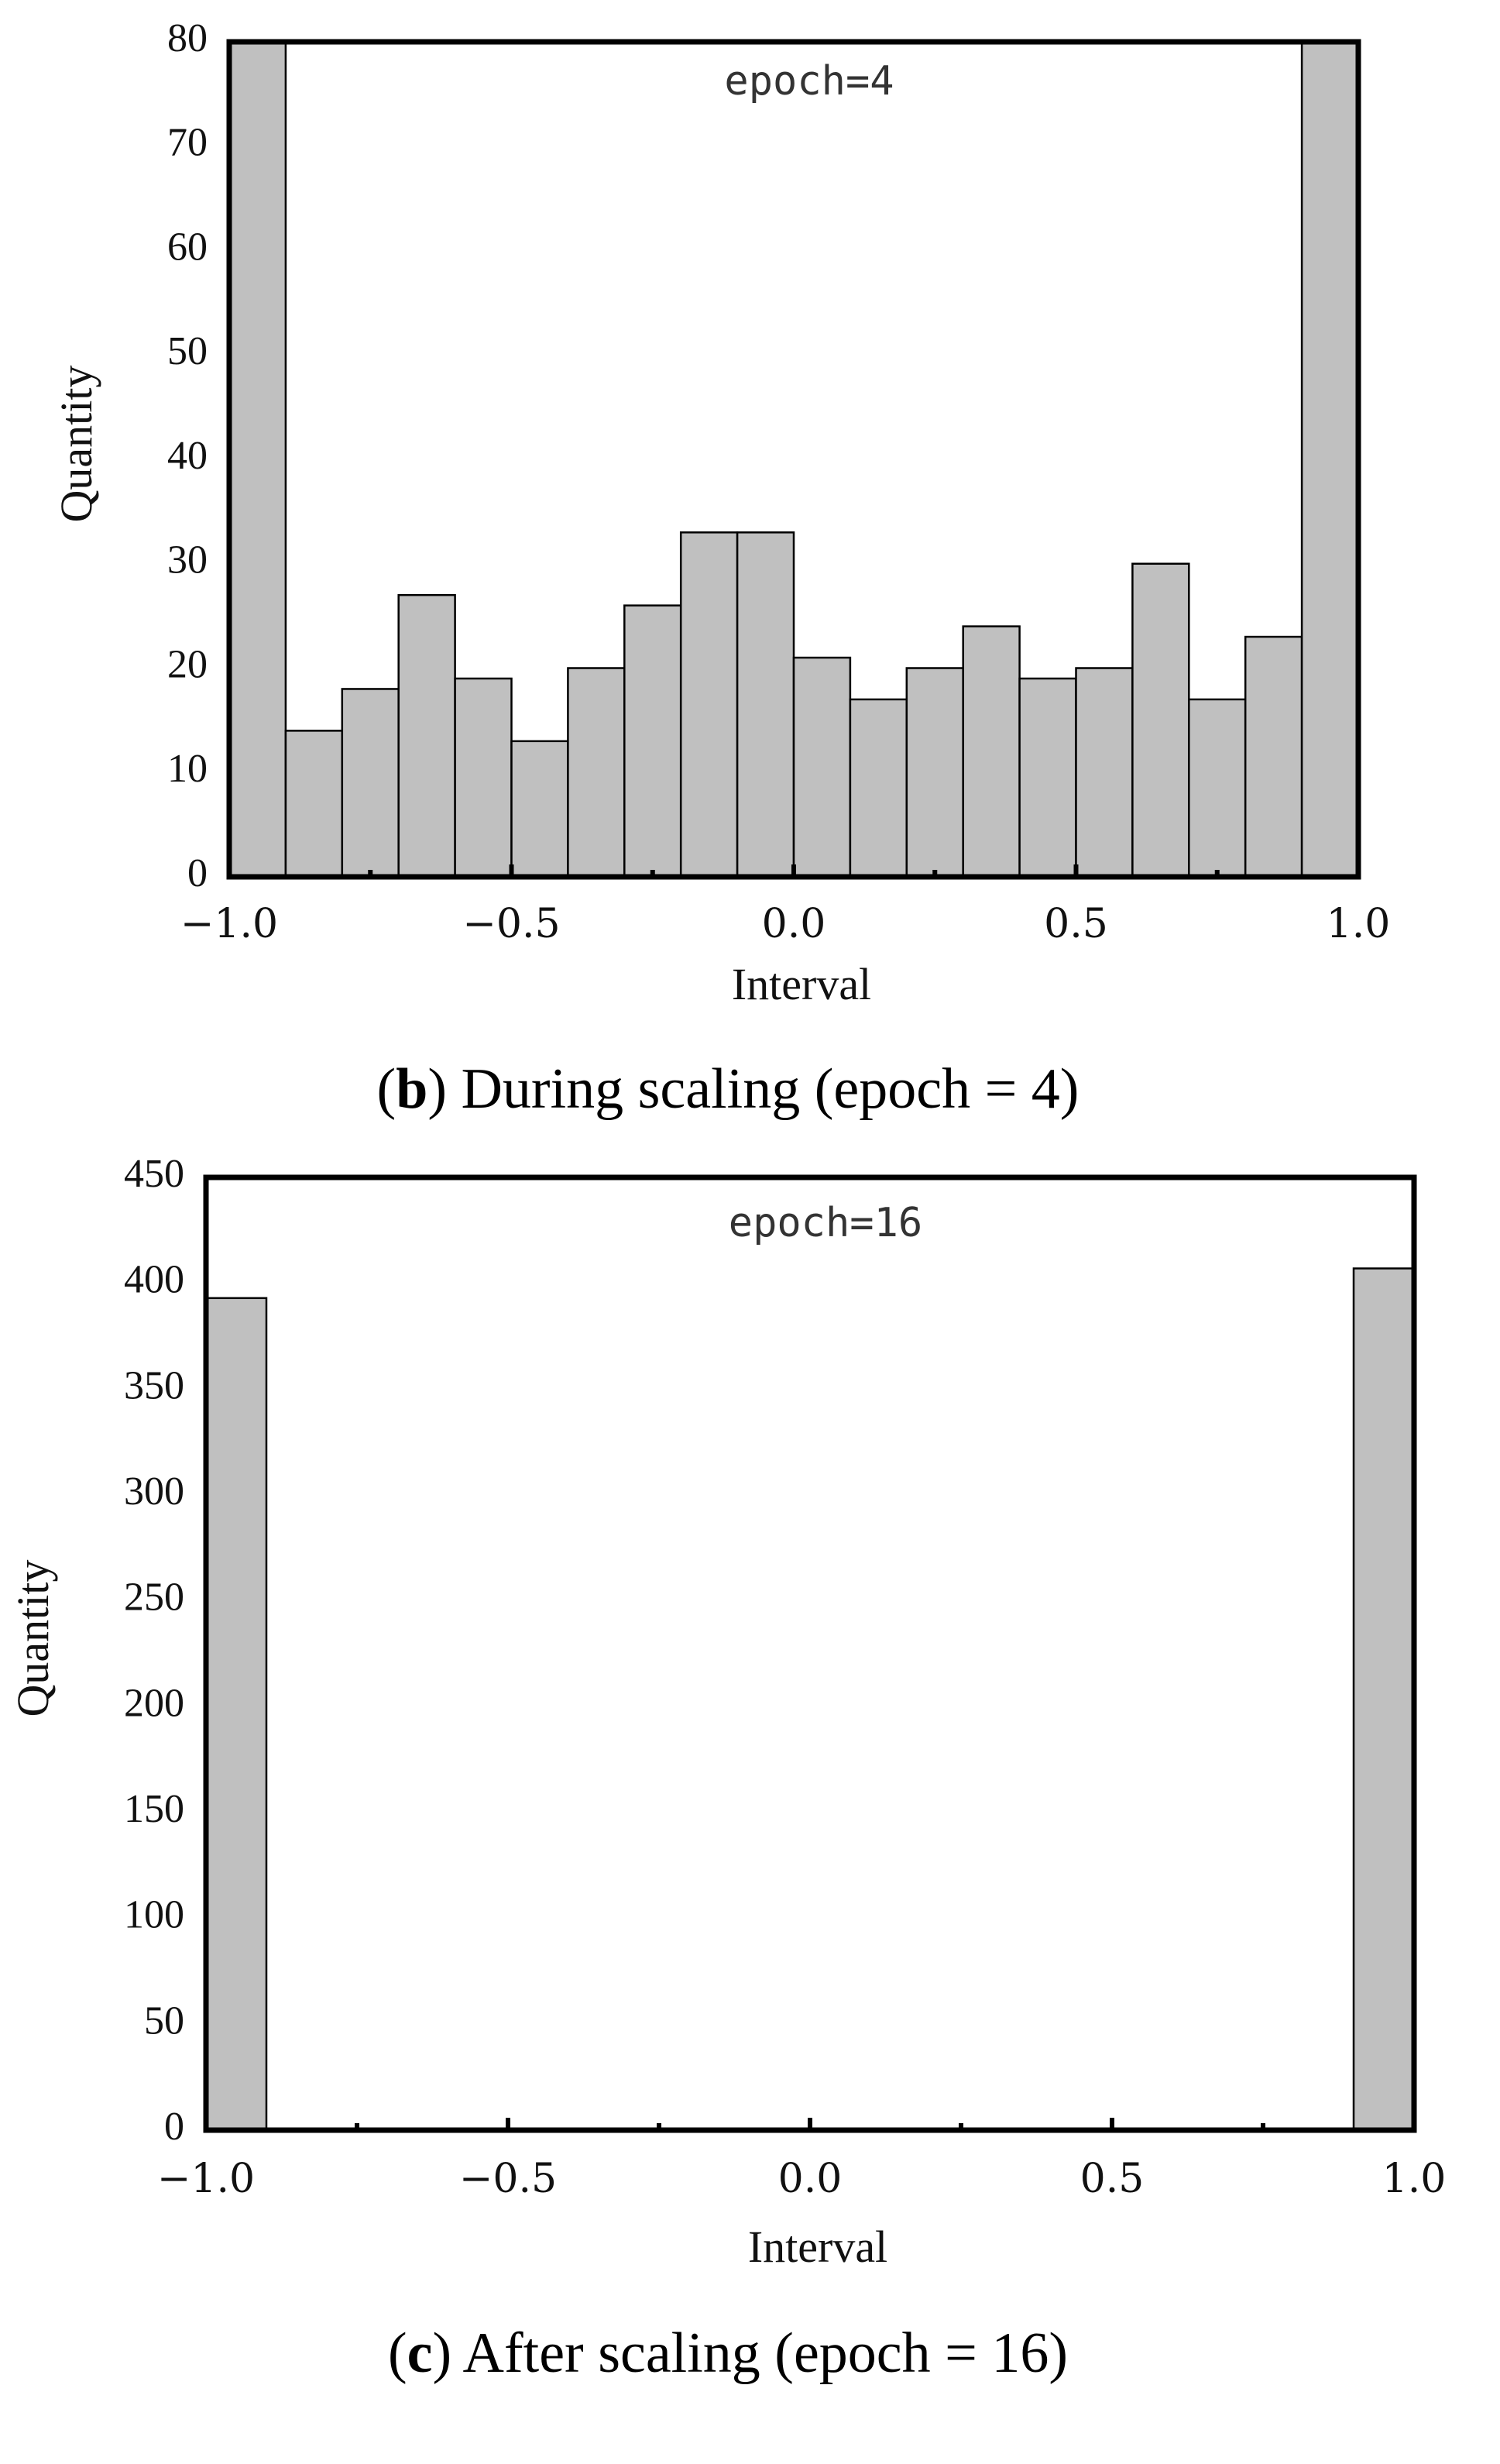 The width and height of the screenshot is (1500, 2464). Describe the element at coordinates (187, 560) in the screenshot. I see `y-tick-label: 30` at that location.